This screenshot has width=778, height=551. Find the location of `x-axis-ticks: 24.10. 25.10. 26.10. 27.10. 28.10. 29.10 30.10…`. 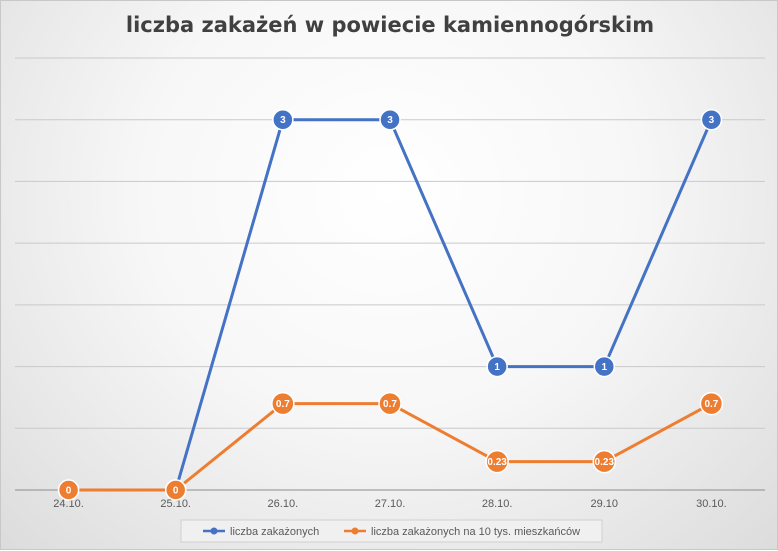

x-axis-ticks: 24.10. 25.10. 26.10. 27.10. 28.10. 29.10 30.10… is located at coordinates (389, 504).